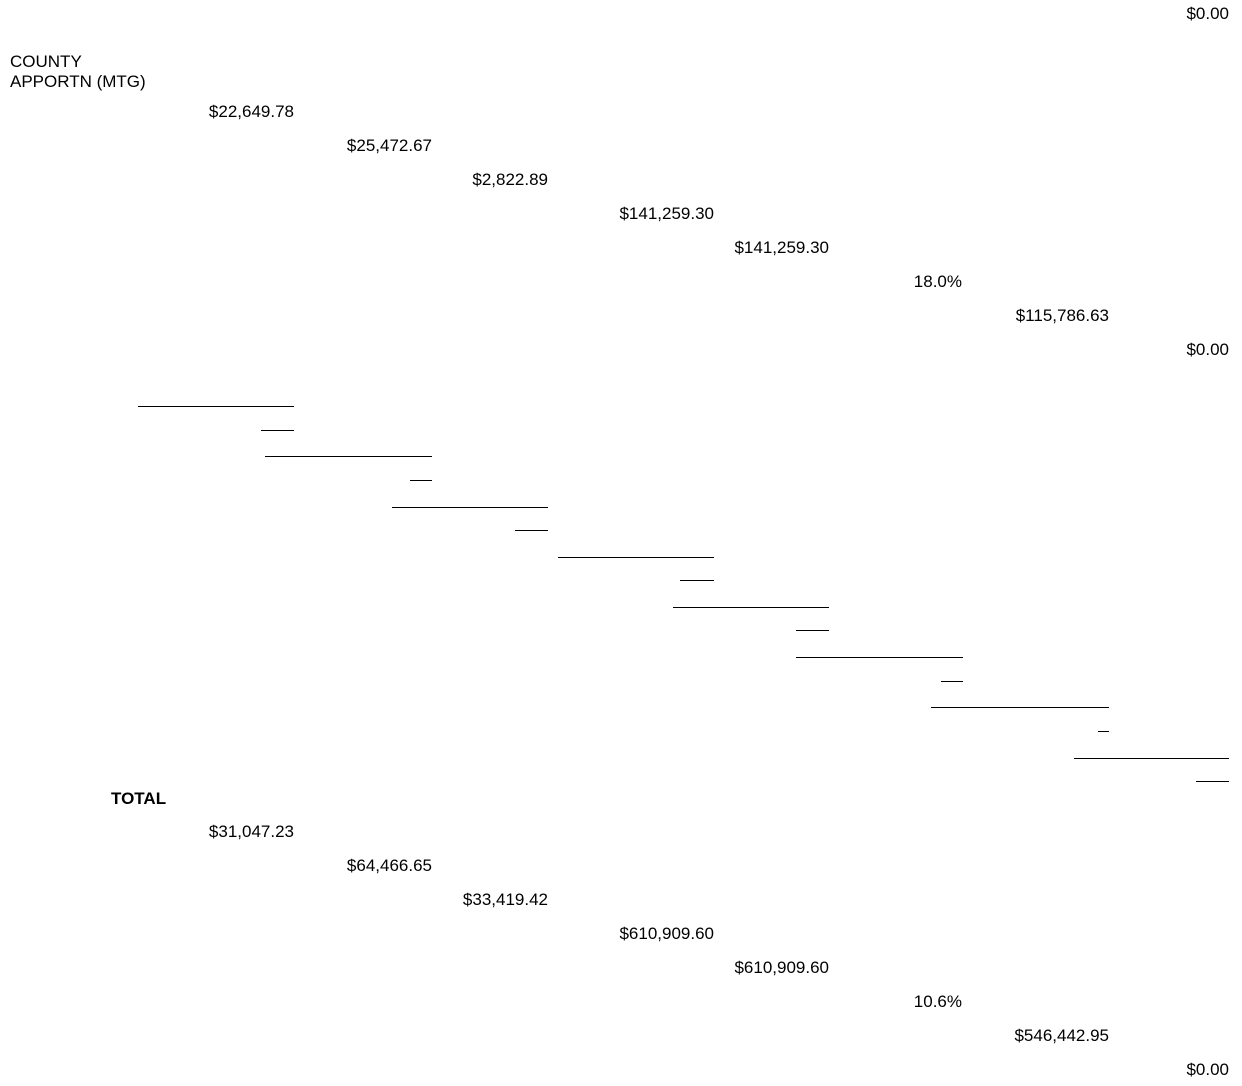 Image resolution: width=1242 pixels, height=1086 pixels. I want to click on total-label: TOTAL, so click(139, 798).